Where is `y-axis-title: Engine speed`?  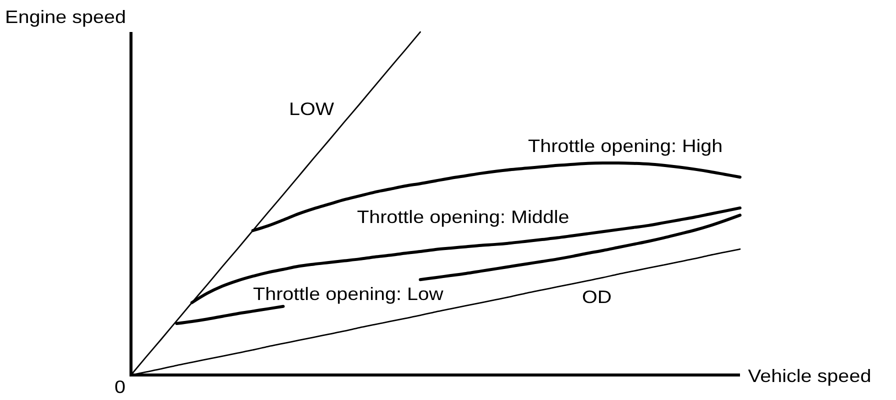
y-axis-title: Engine speed is located at coordinates (65, 18).